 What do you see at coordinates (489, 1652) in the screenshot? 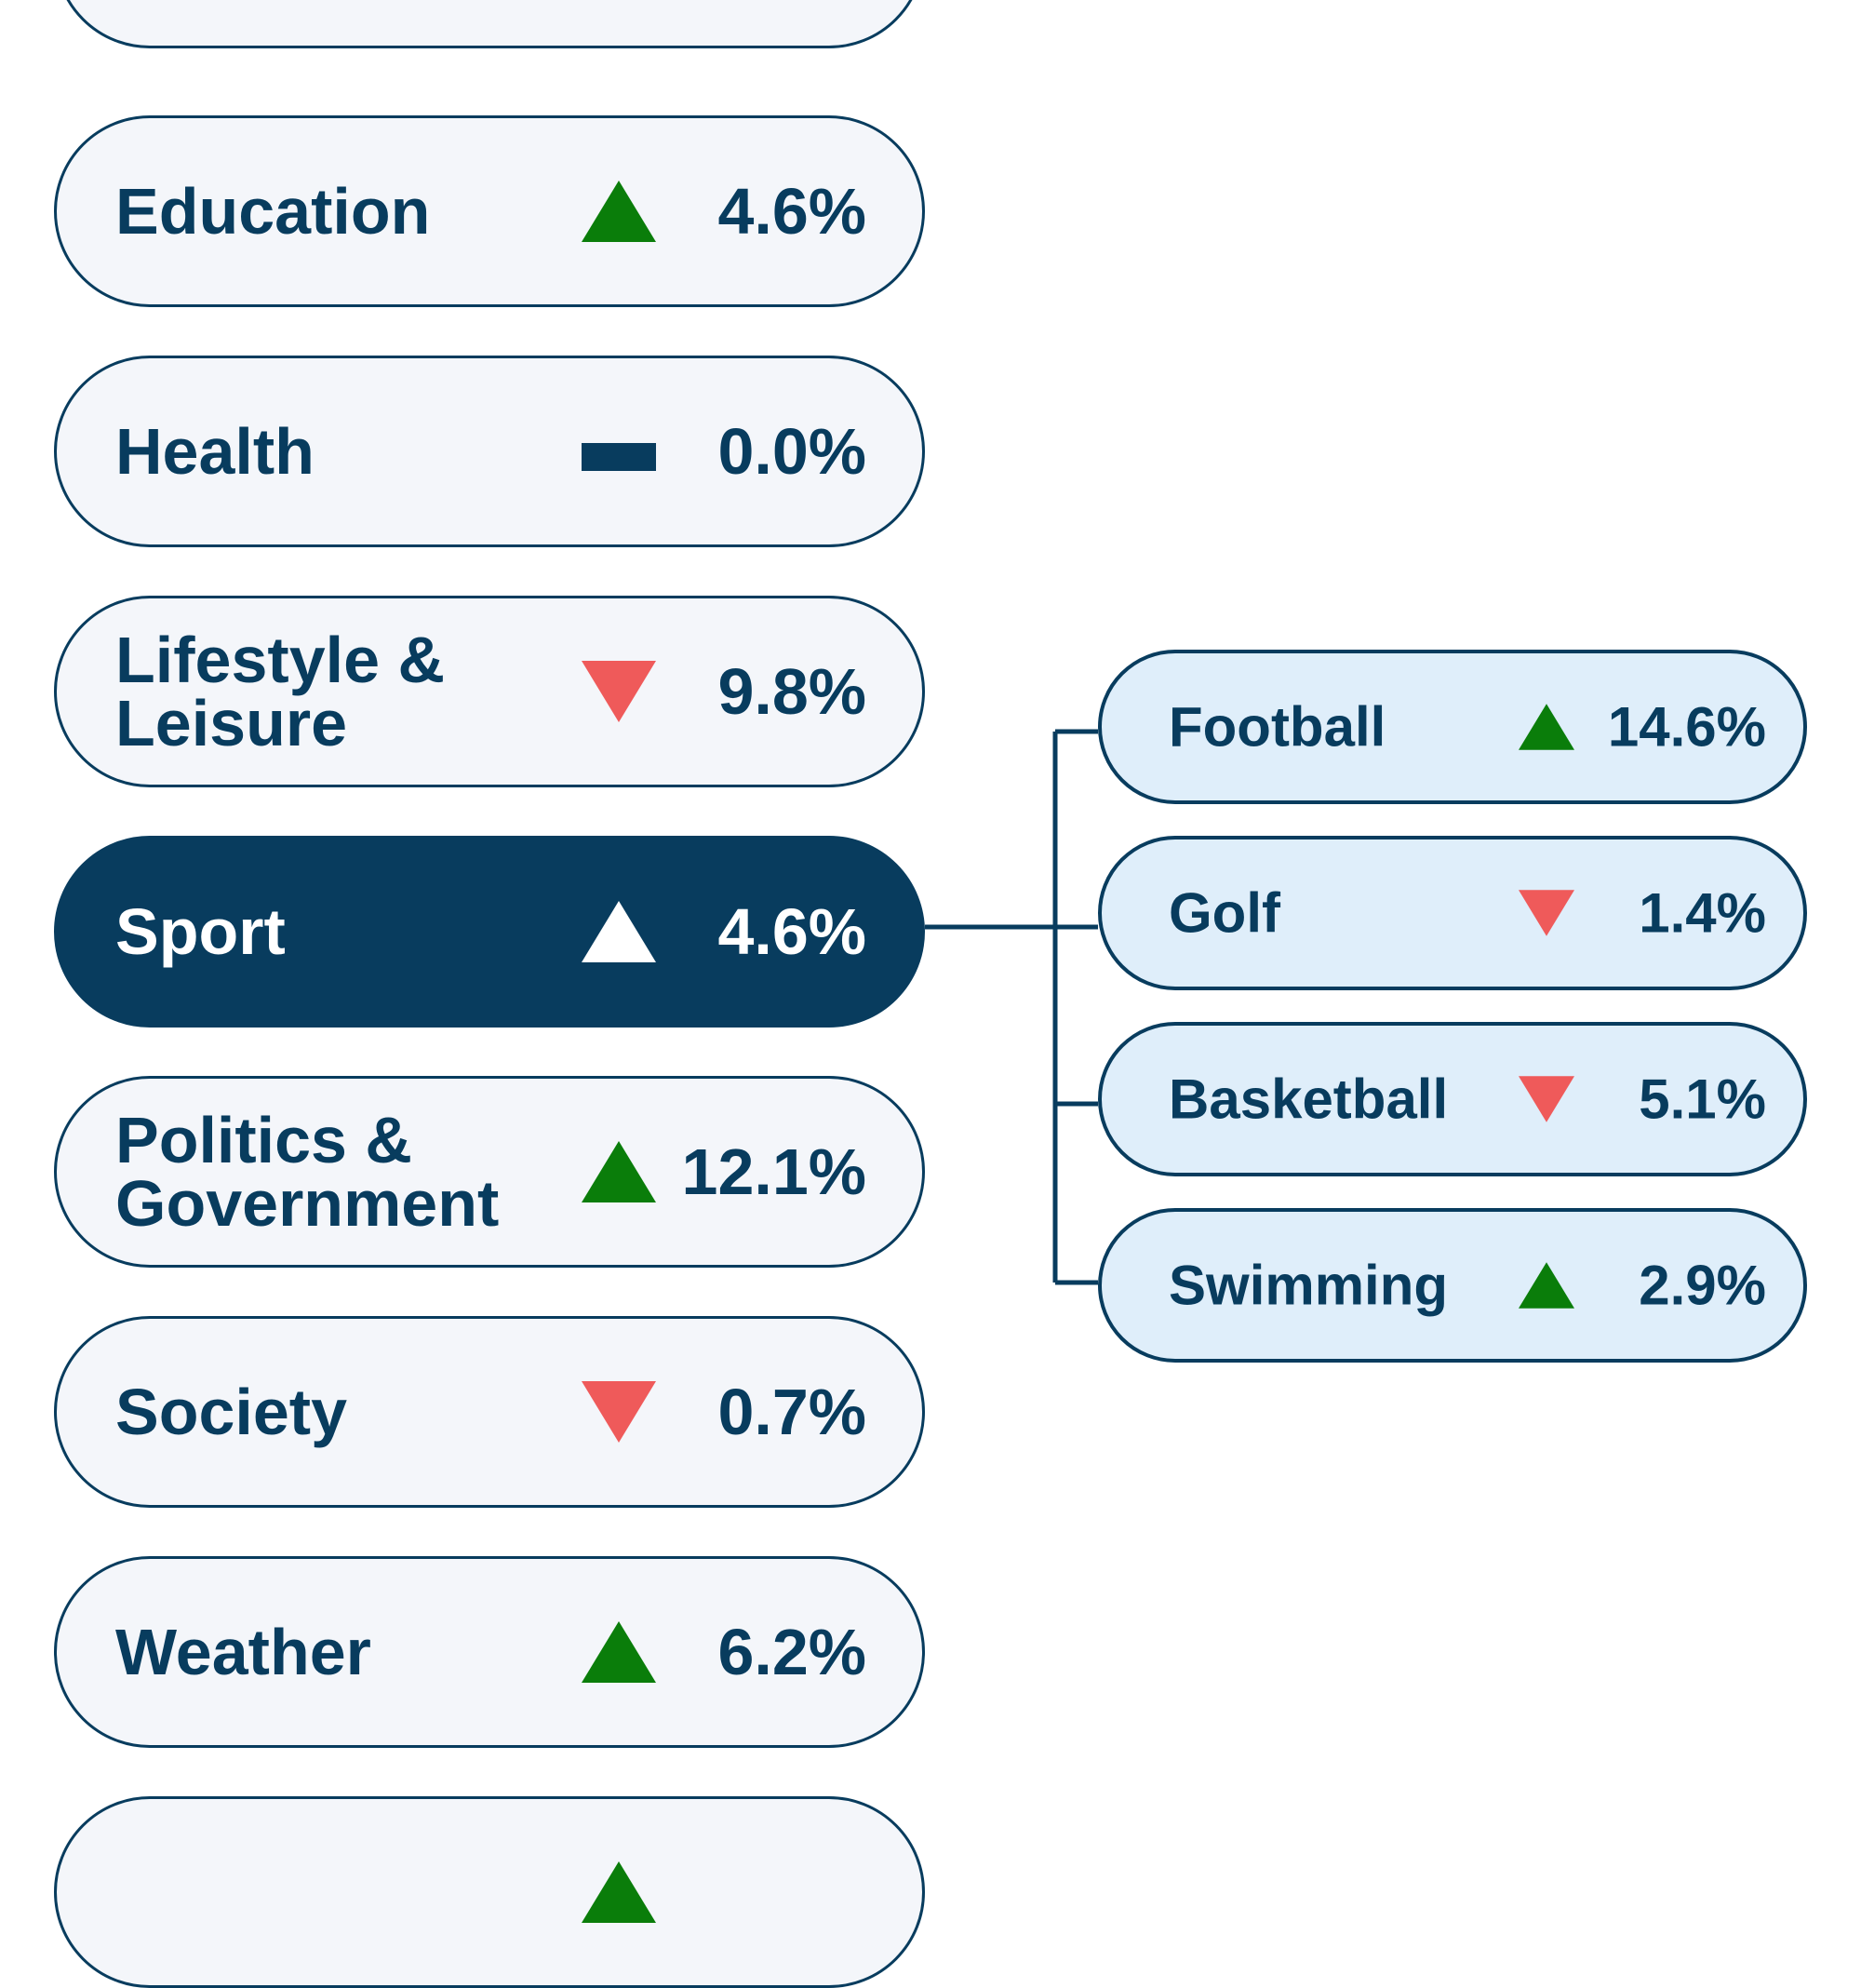
I see `category-pill: Weather 6.2%` at bounding box center [489, 1652].